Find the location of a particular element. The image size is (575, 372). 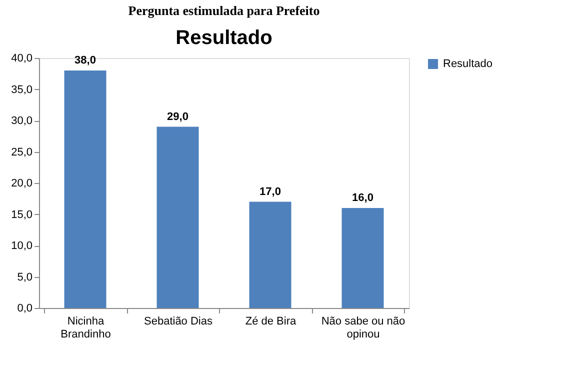

data-label: 16,0 is located at coordinates (363, 198).